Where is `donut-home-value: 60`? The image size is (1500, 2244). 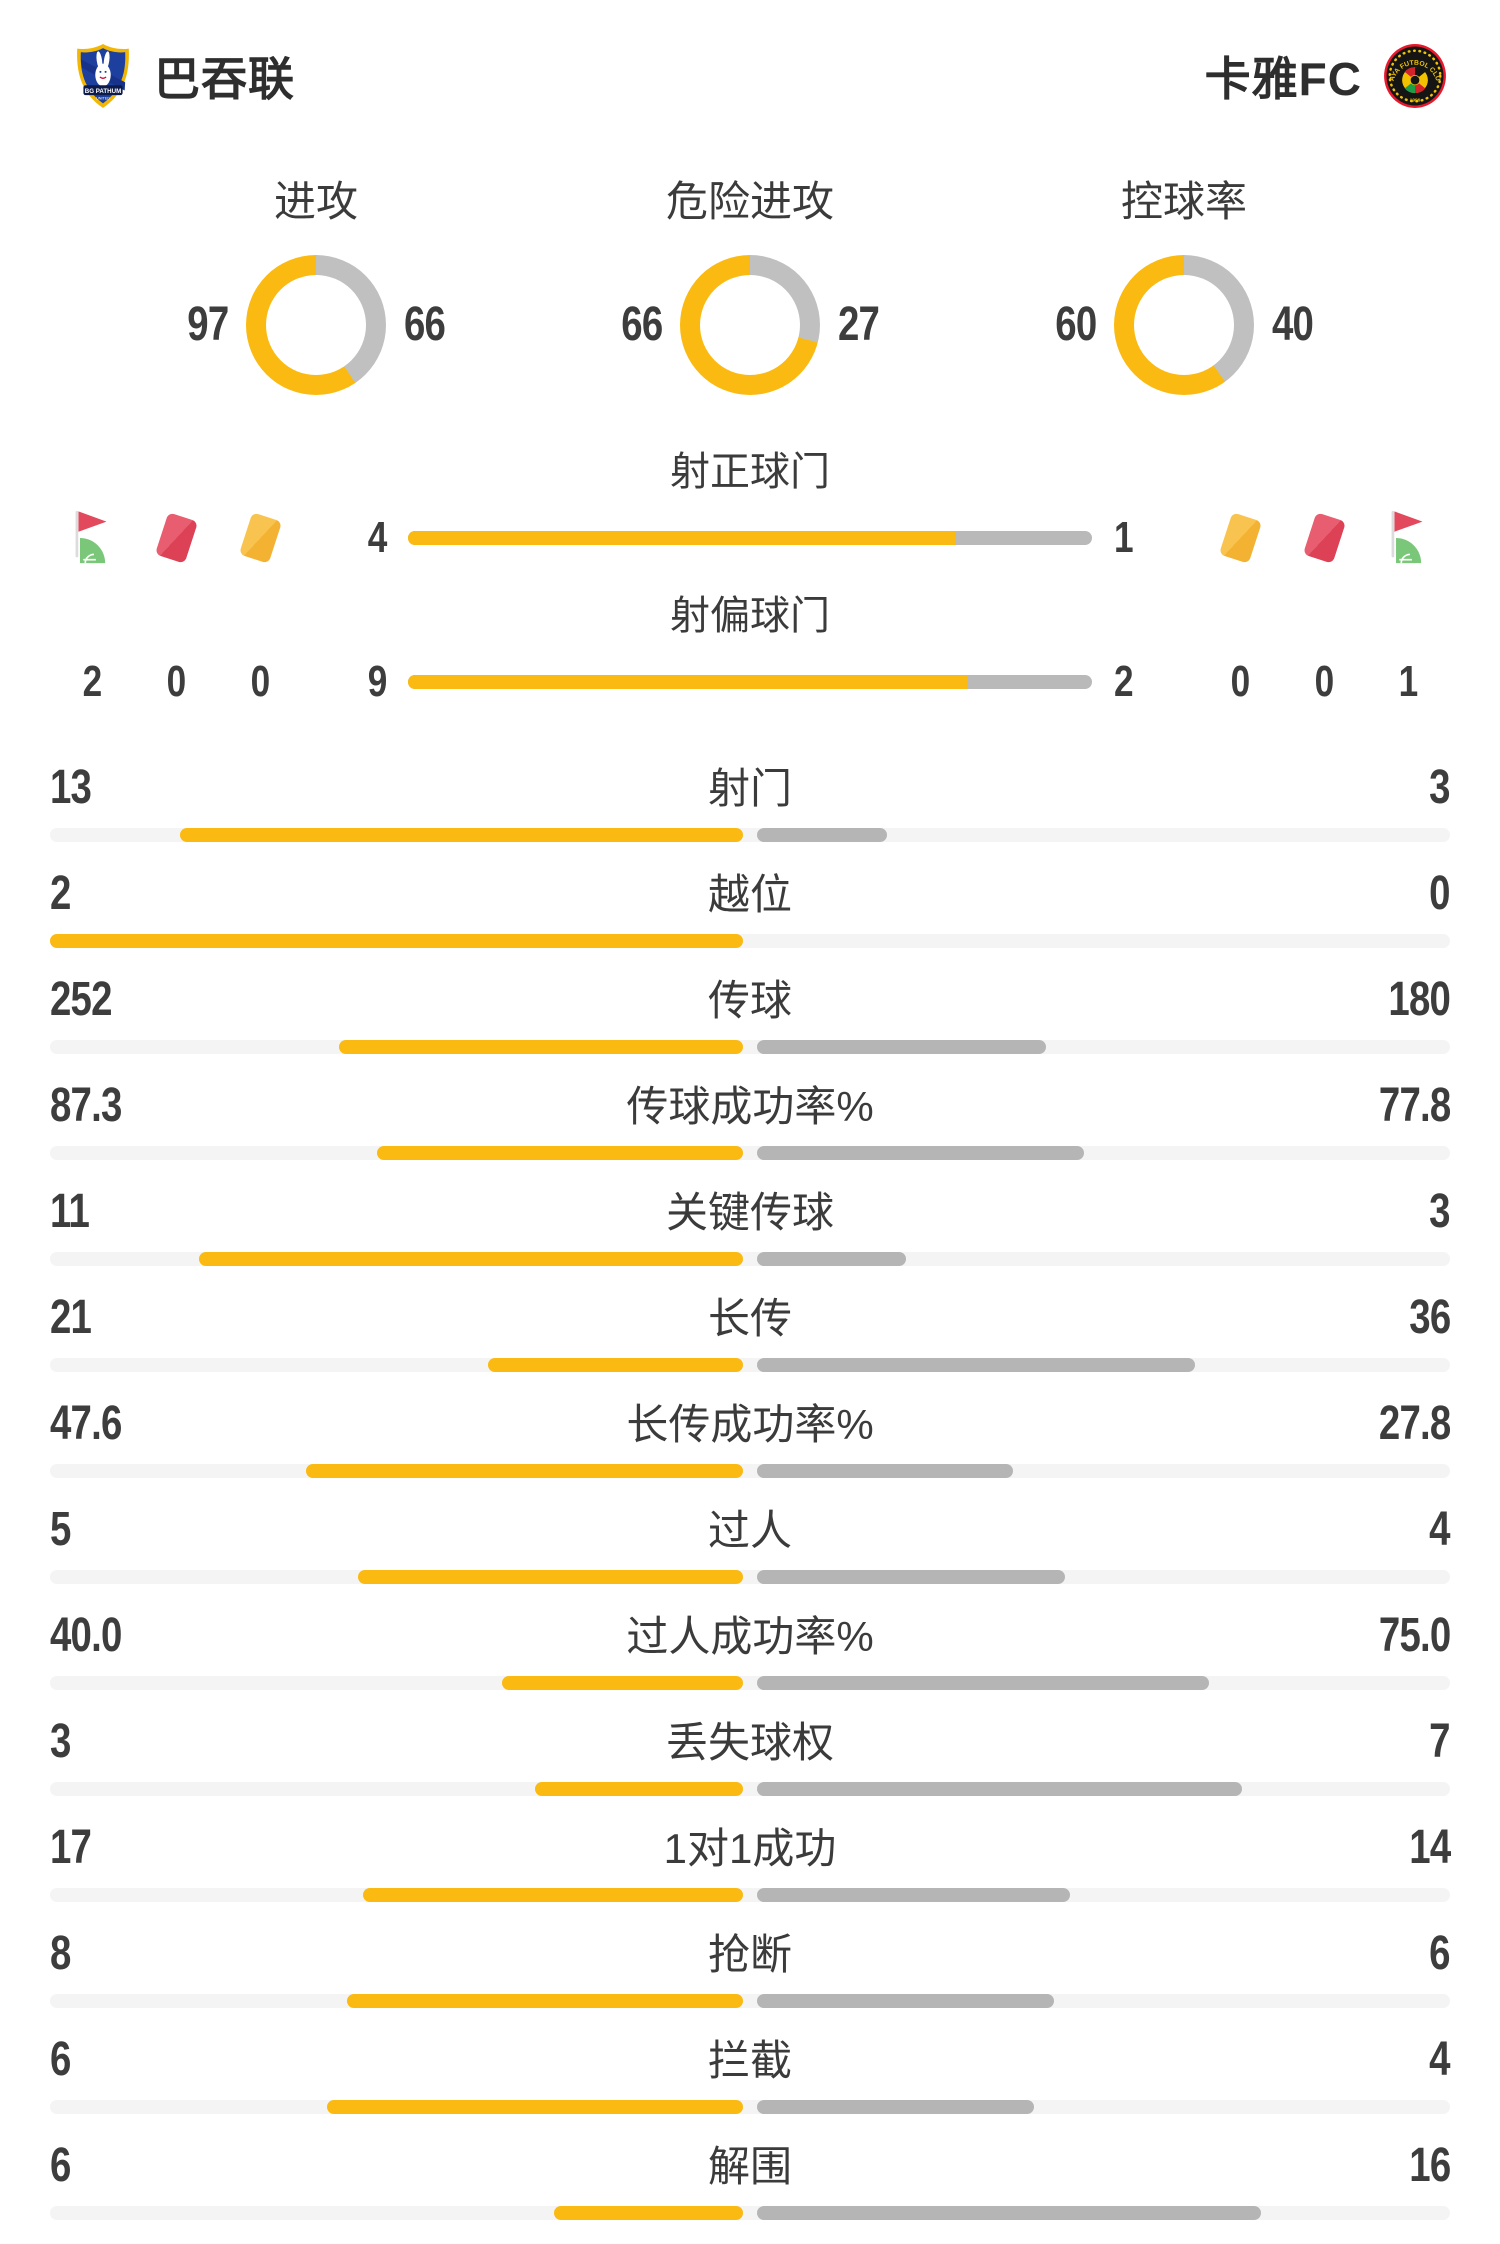 donut-home-value: 60 is located at coordinates (1075, 324).